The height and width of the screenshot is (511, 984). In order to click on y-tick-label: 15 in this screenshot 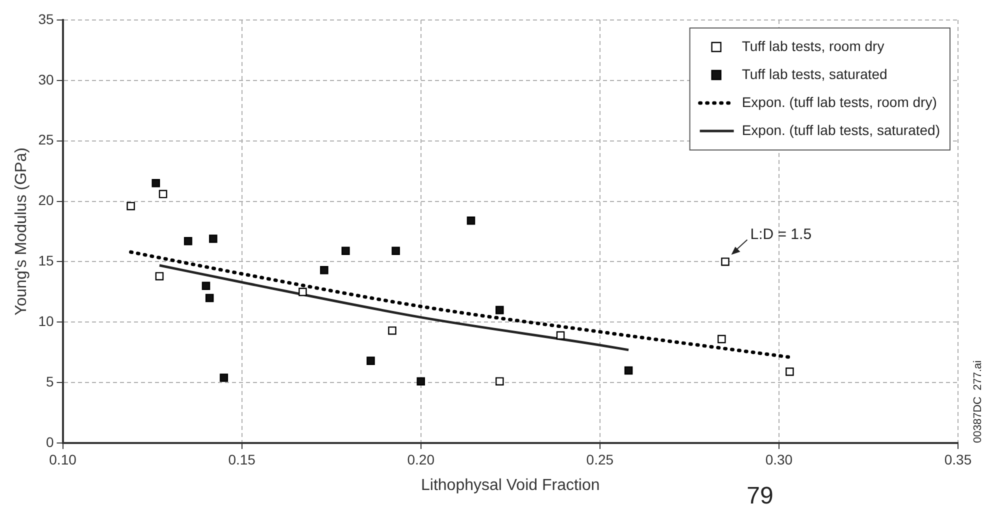, I will do `click(46, 260)`.